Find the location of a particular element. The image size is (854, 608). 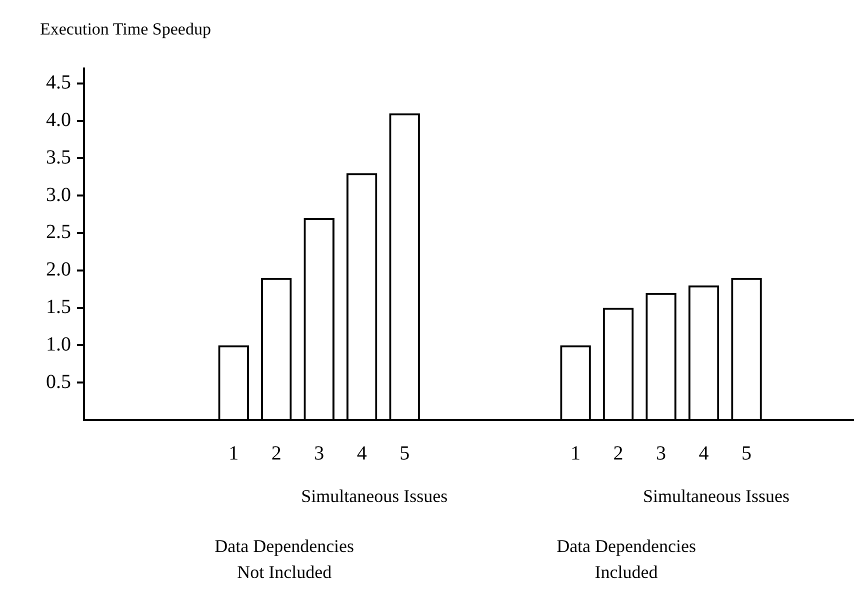

y-tick-label: 3.0 is located at coordinates (58, 195).